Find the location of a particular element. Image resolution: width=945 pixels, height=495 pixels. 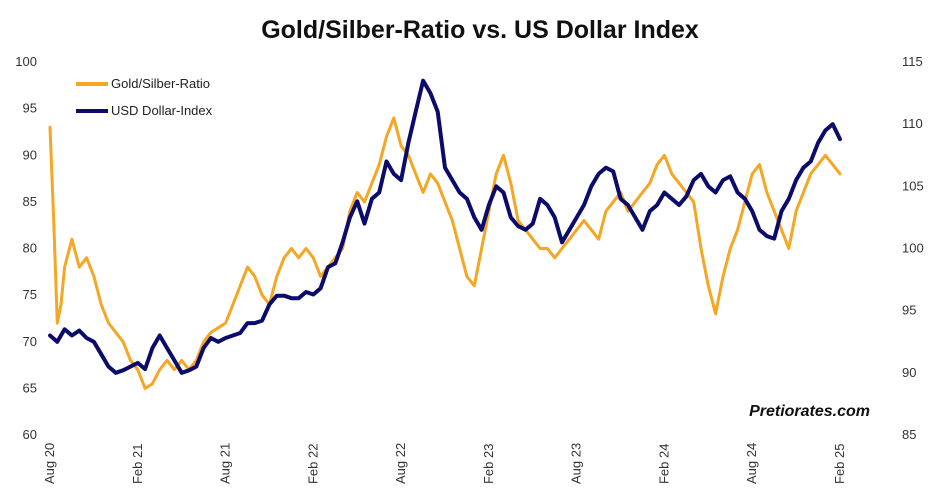

y-right-tick-label: 100 is located at coordinates (913, 248).